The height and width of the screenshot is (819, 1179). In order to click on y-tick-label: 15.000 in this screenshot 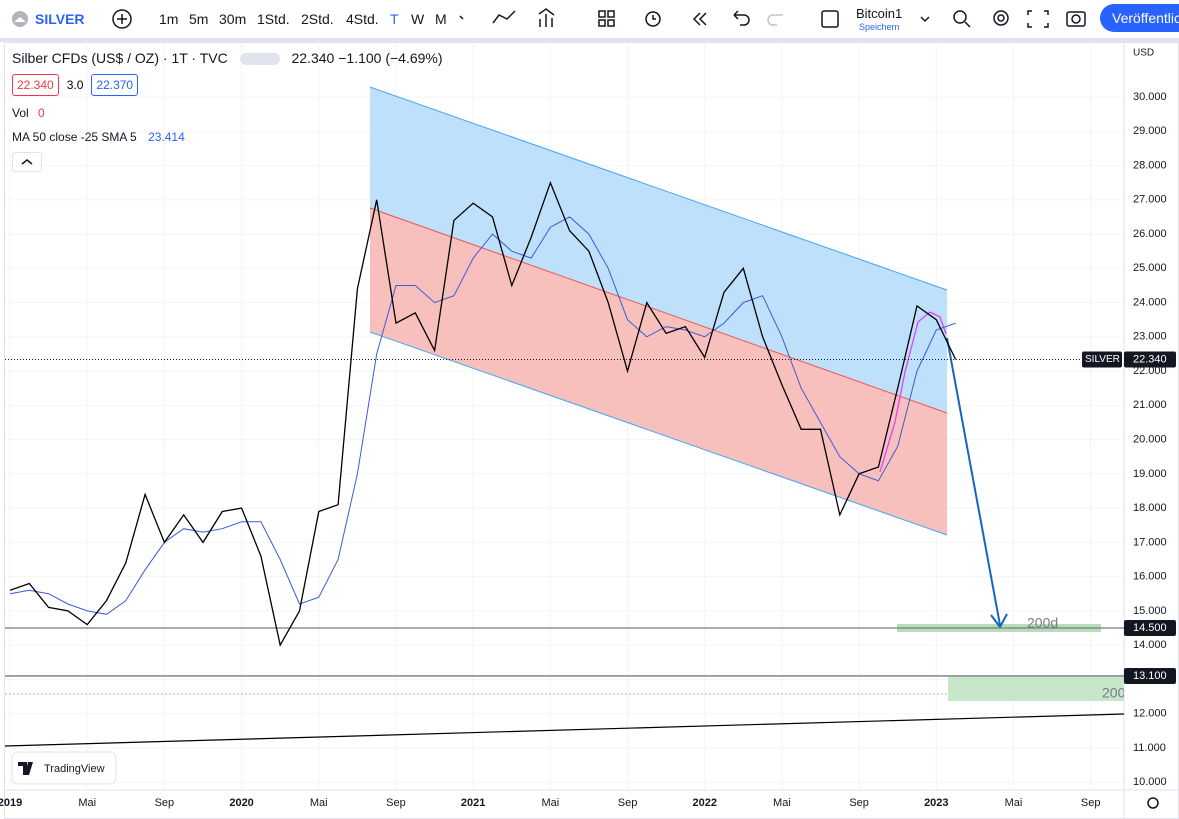, I will do `click(1150, 611)`.